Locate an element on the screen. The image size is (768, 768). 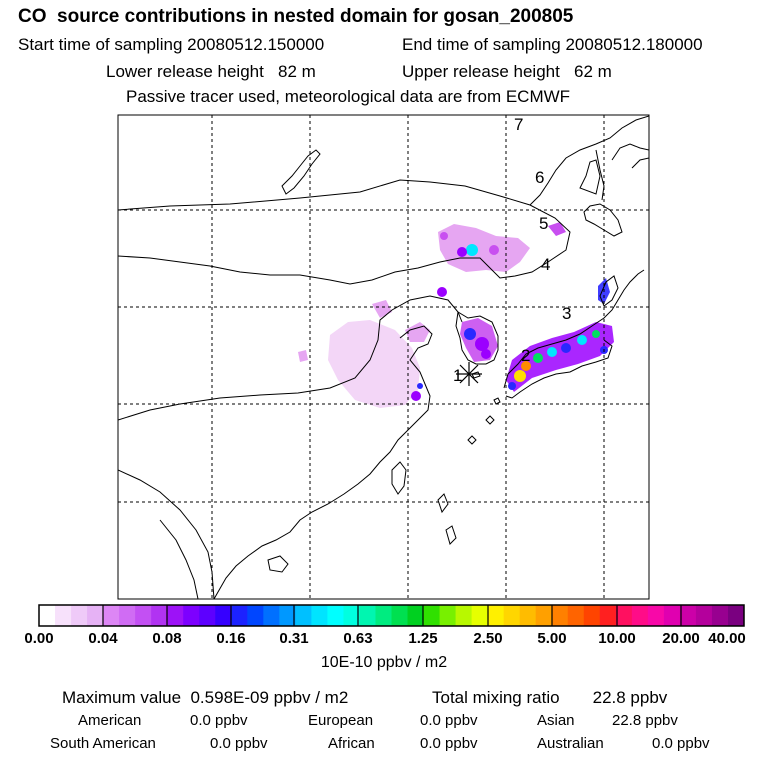
max-value: Maximum value 0.598E-09 ppbv / m2 is located at coordinates (205, 697).